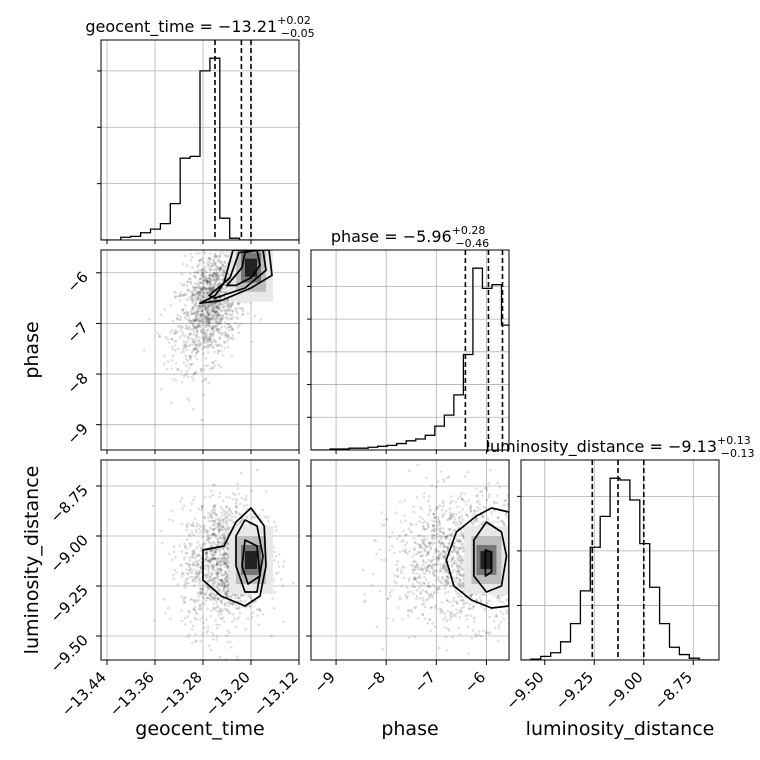 This screenshot has width=760, height=760. I want to click on x-tick-label: −9, so click(325, 682).